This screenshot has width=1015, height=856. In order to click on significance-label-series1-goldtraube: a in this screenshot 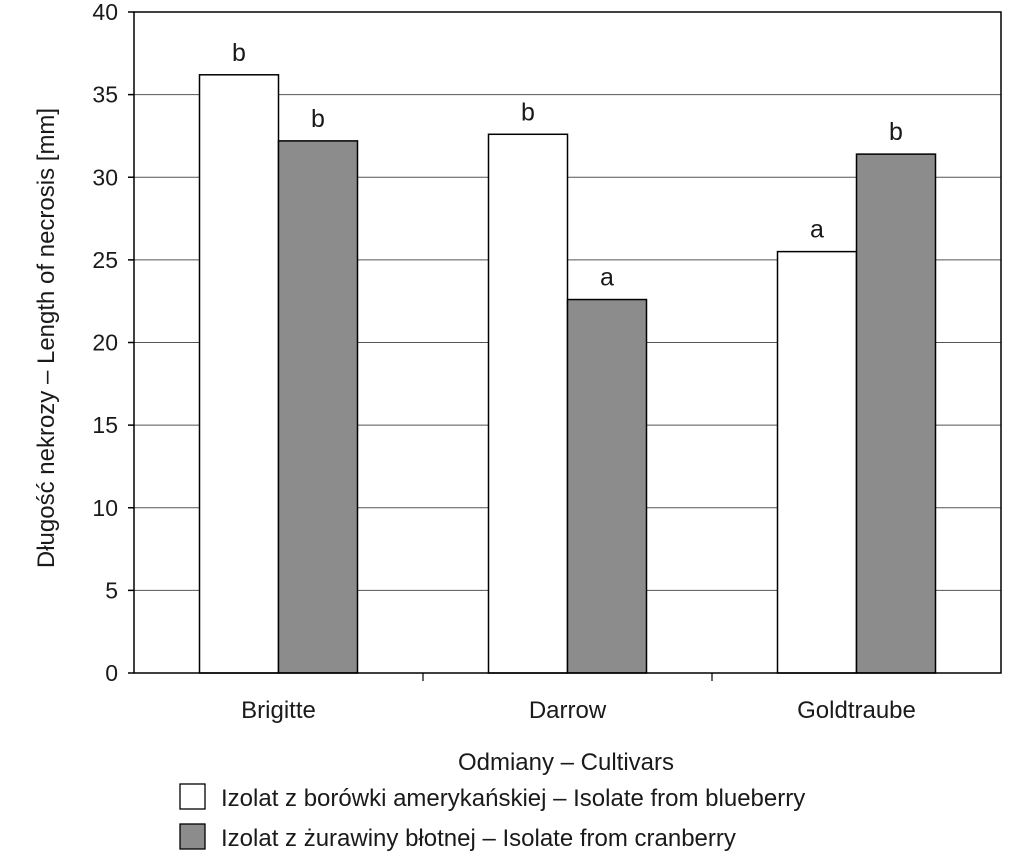, I will do `click(817, 230)`.